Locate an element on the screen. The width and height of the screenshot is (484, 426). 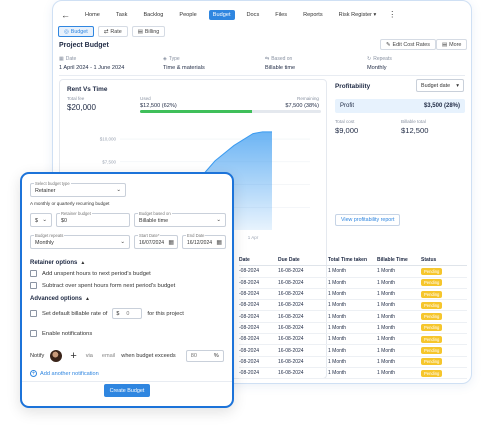
add-user-icon: + is located at coordinates (73, 355).